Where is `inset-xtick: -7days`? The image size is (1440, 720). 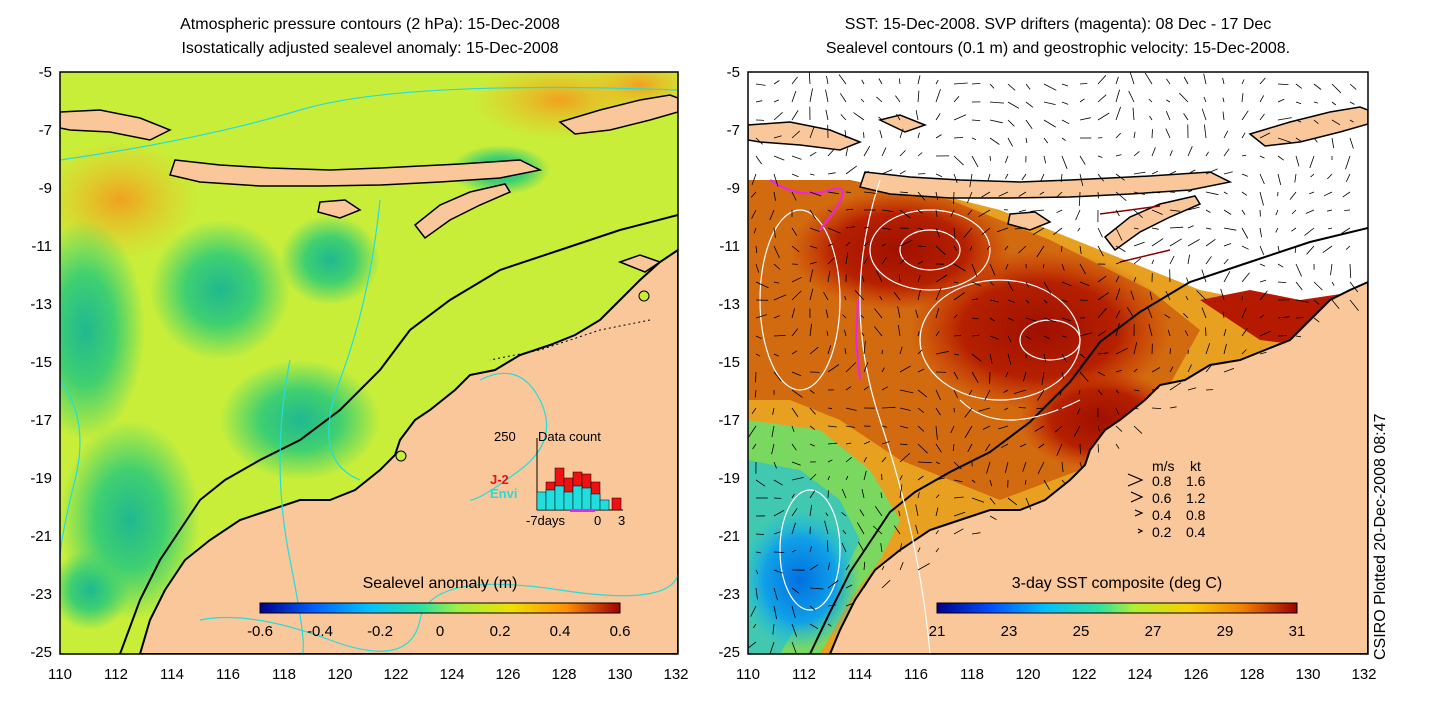 inset-xtick: -7days is located at coordinates (546, 520).